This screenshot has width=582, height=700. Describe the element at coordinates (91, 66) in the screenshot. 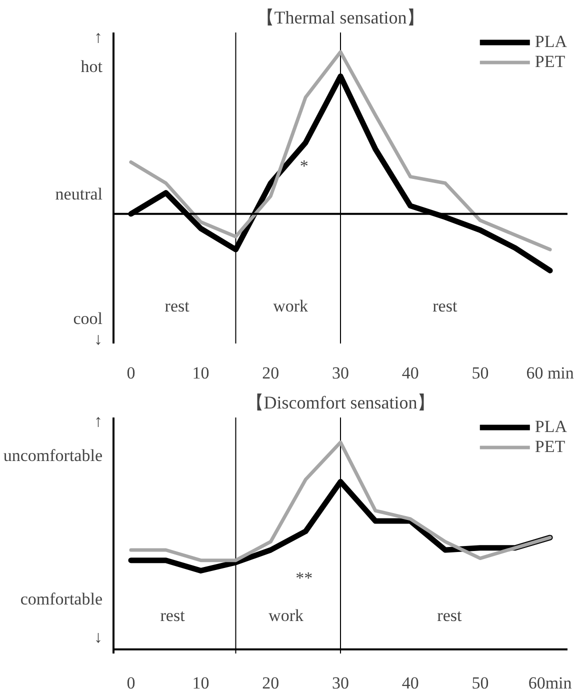

I see `text: hot` at that location.